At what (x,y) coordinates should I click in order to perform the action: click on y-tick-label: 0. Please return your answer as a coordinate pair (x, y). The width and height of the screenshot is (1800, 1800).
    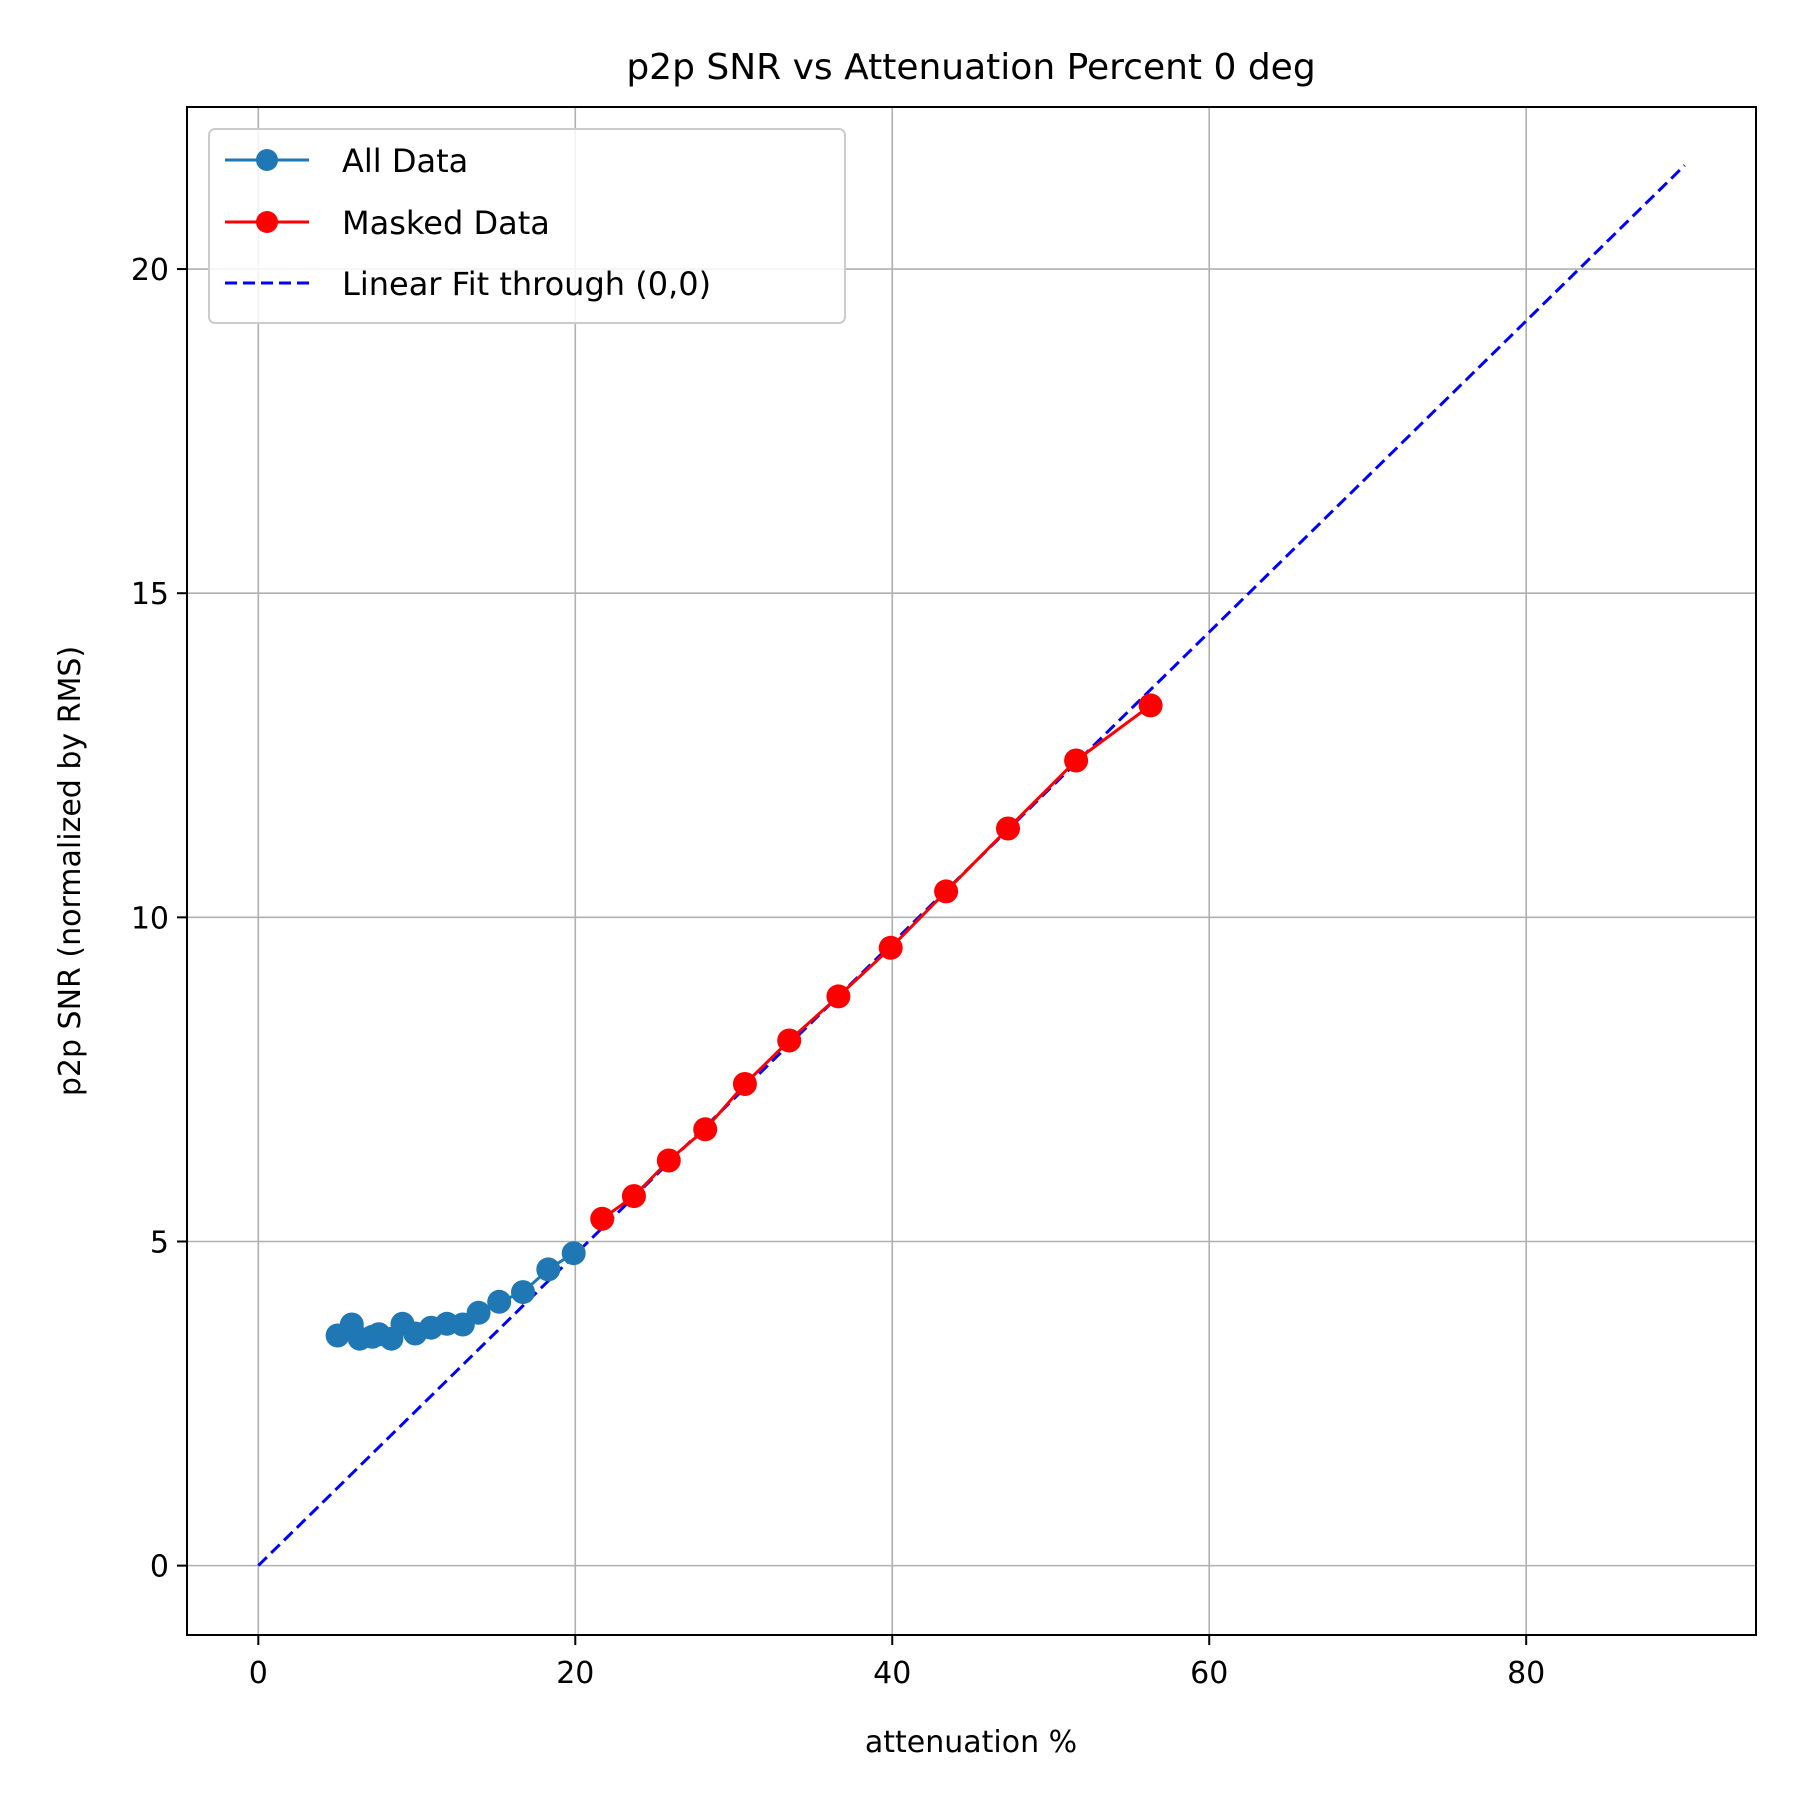
    Looking at the image, I should click on (159, 1567).